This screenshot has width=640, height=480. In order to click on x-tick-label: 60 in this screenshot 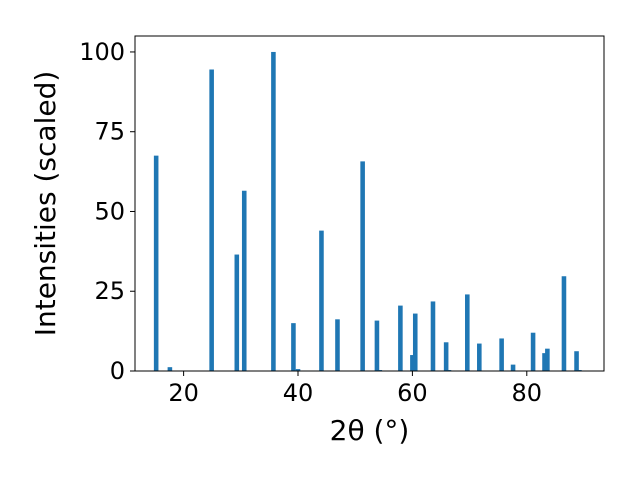, I will do `click(412, 393)`.